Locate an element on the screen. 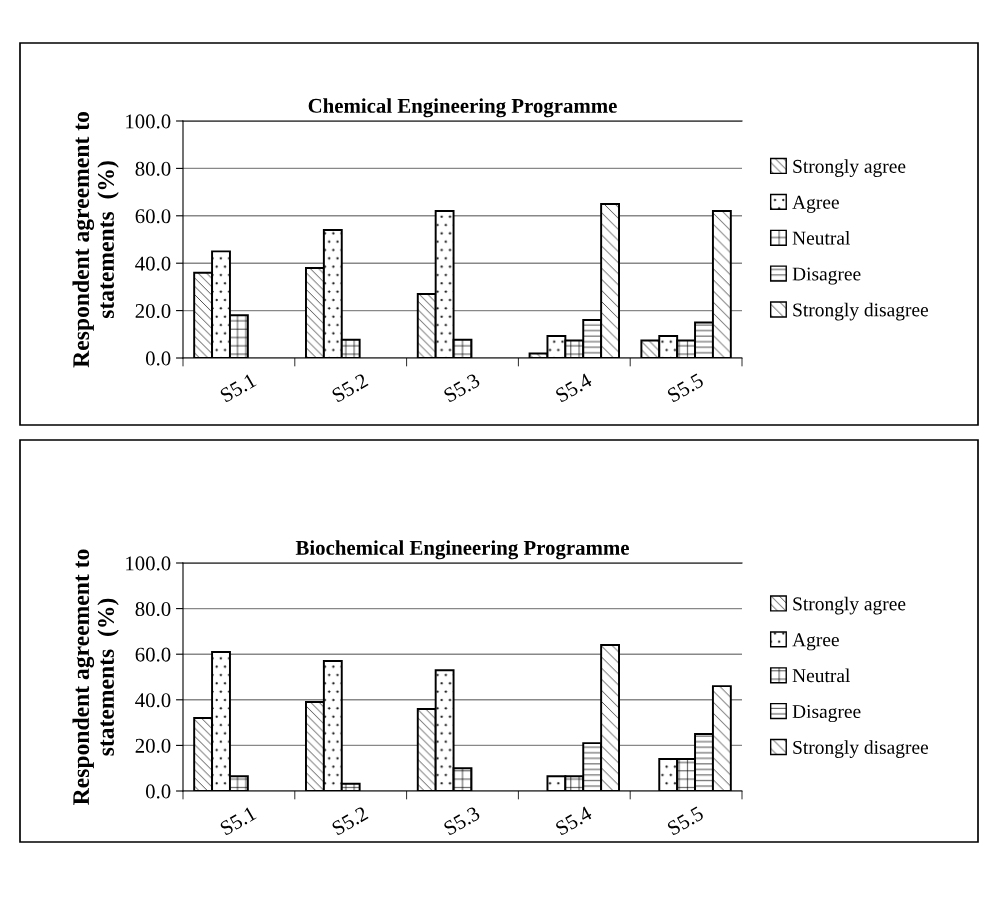 This screenshot has width=1003, height=919. chart-title: Biochemical Engineering Programme is located at coordinates (462, 550).